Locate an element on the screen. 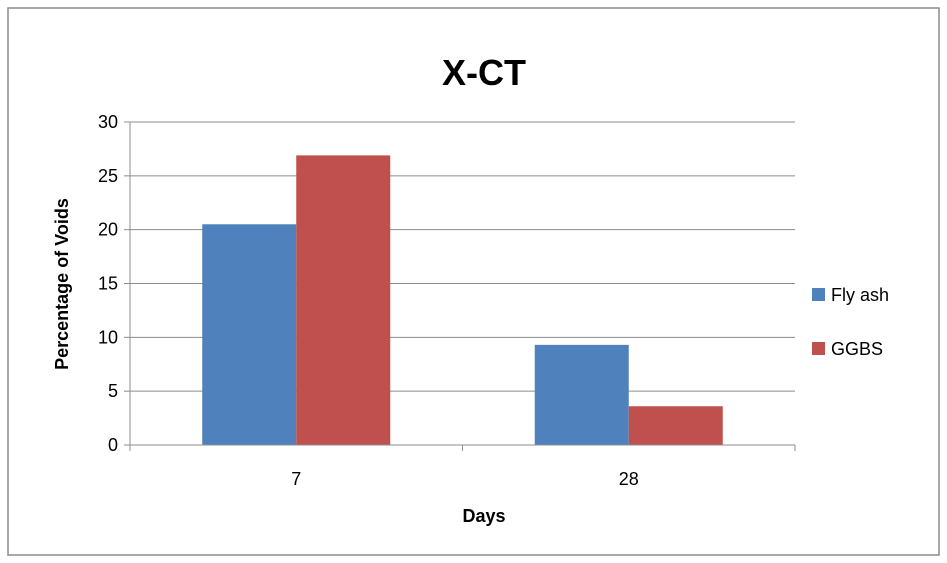 Image resolution: width=947 pixels, height=563 pixels. y-tick-label: 15 is located at coordinates (108, 284).